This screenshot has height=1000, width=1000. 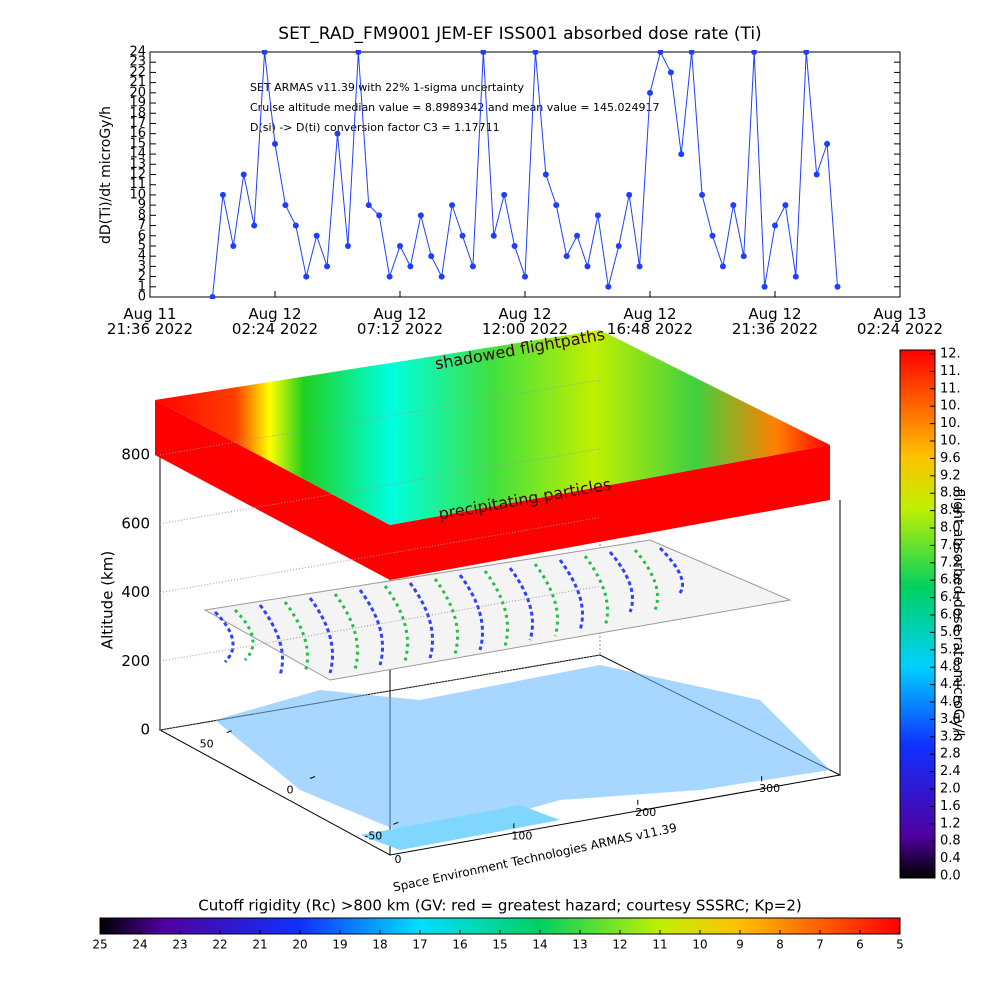 What do you see at coordinates (775, 321) in the screenshot?
I see `x-tick-label: Aug 12 21:36 2022` at bounding box center [775, 321].